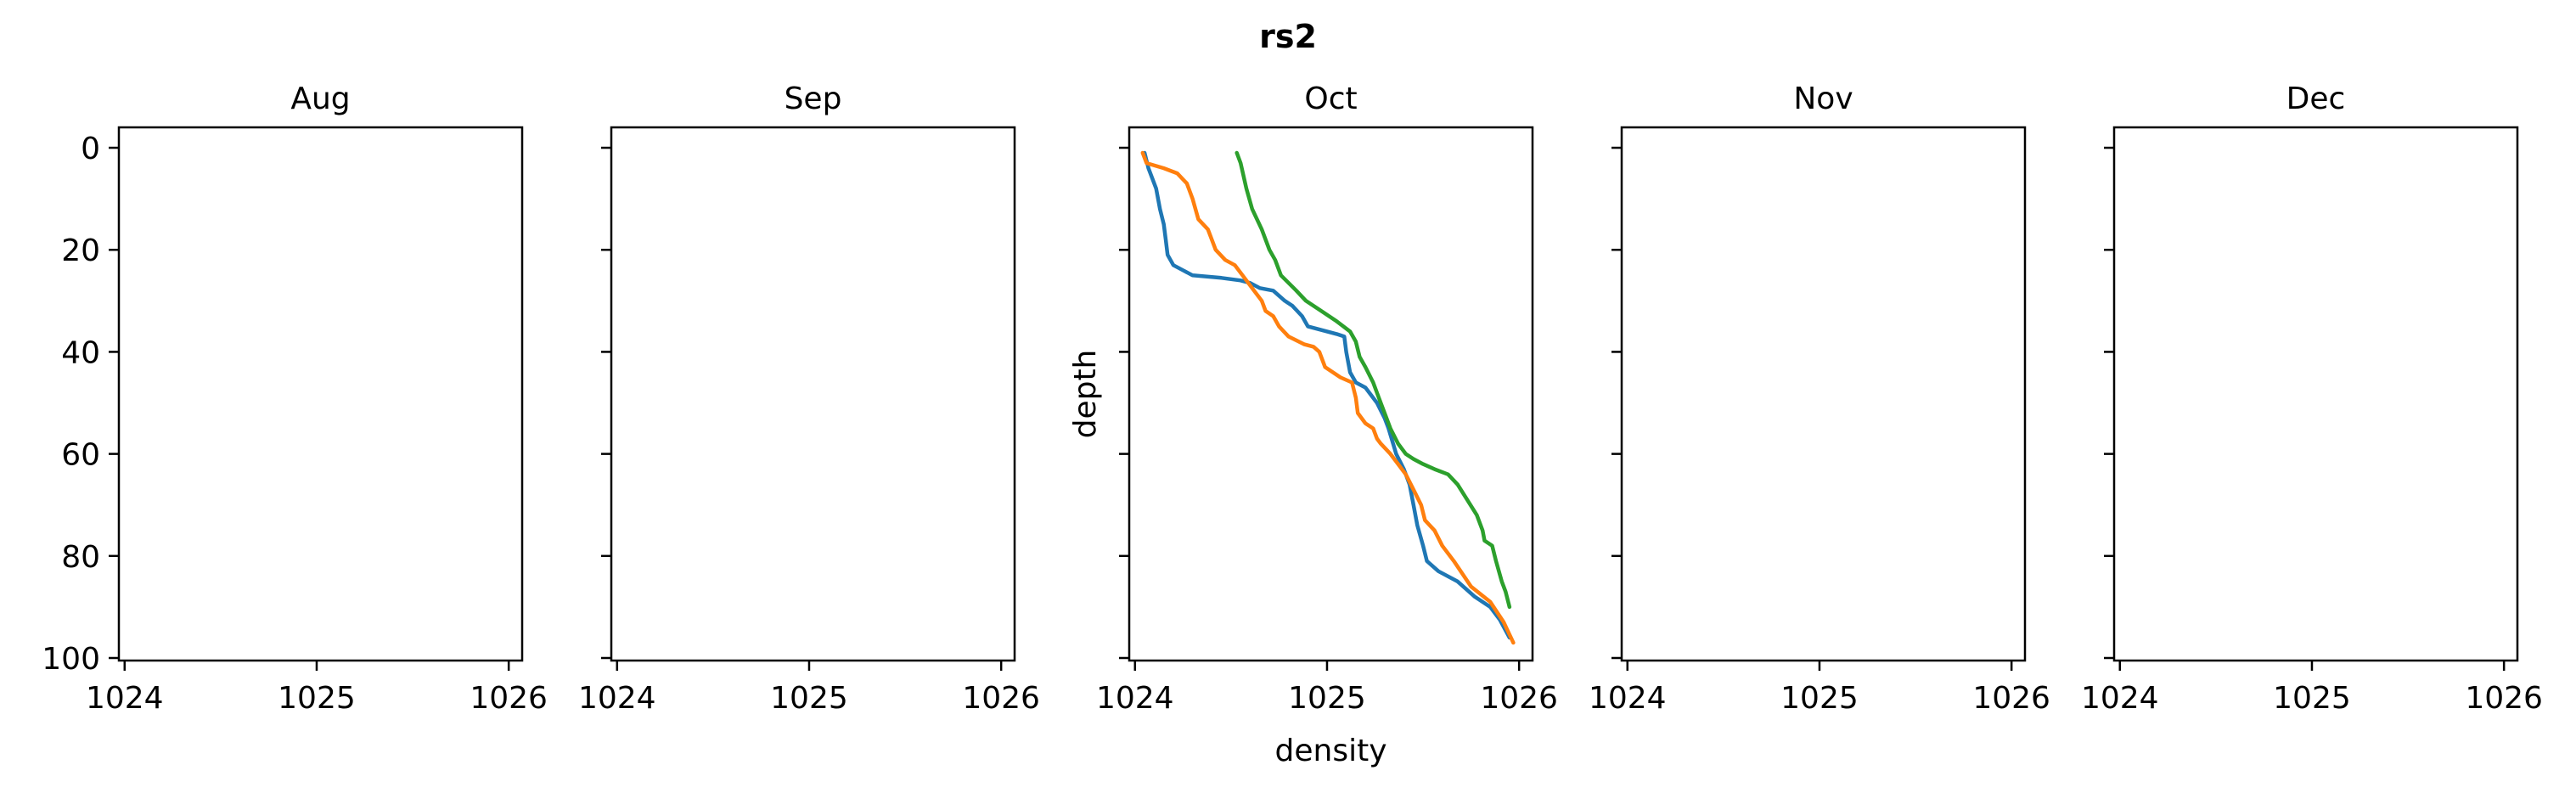 This screenshot has height=793, width=2576. Describe the element at coordinates (80, 557) in the screenshot. I see `y-tick-label: 80` at that location.